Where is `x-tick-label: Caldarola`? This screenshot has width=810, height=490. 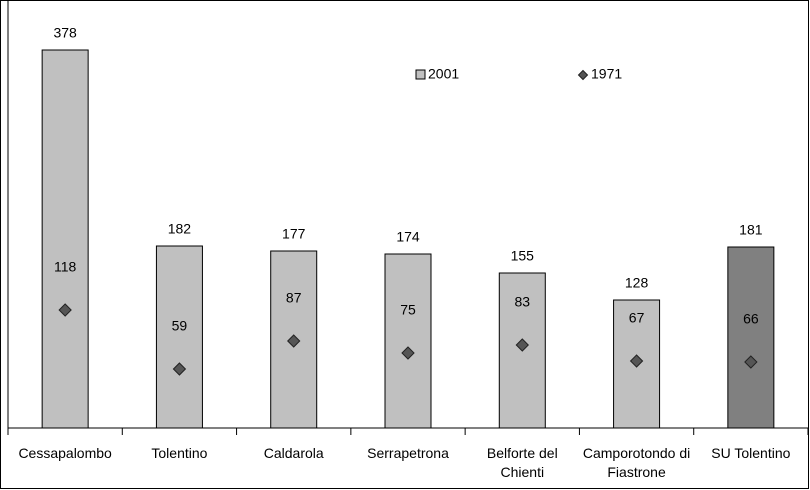 x-tick-label: Caldarola is located at coordinates (293, 453).